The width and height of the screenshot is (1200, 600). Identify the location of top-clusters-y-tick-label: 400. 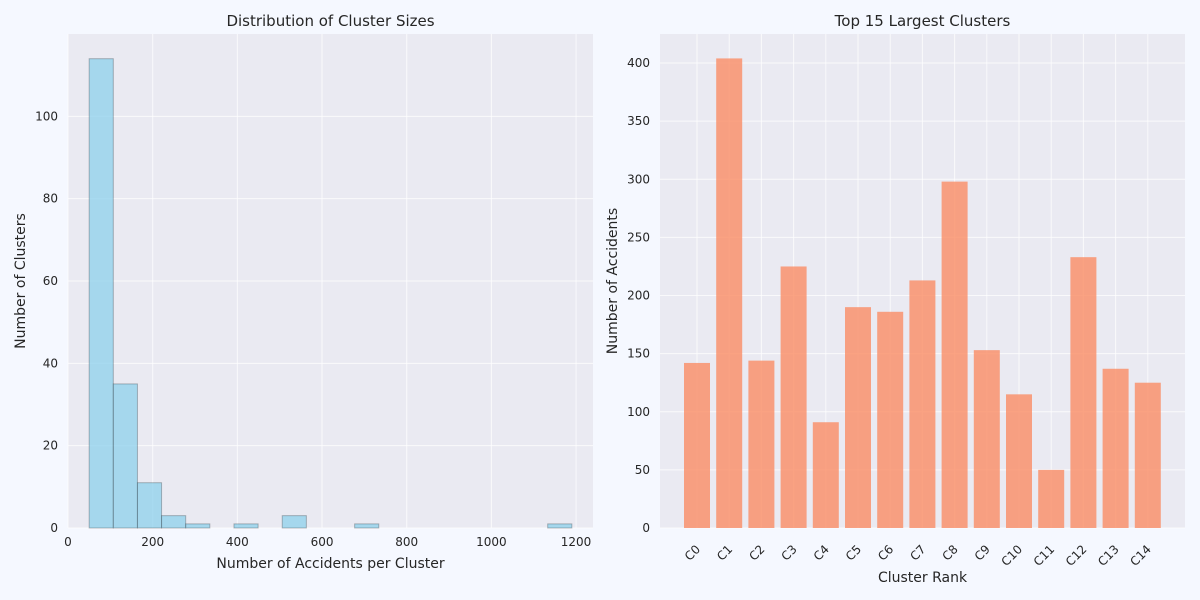
(638, 63).